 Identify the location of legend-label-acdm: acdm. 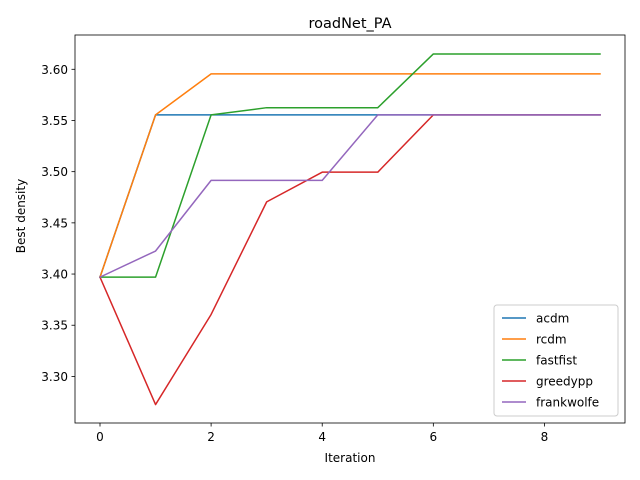
(552, 319).